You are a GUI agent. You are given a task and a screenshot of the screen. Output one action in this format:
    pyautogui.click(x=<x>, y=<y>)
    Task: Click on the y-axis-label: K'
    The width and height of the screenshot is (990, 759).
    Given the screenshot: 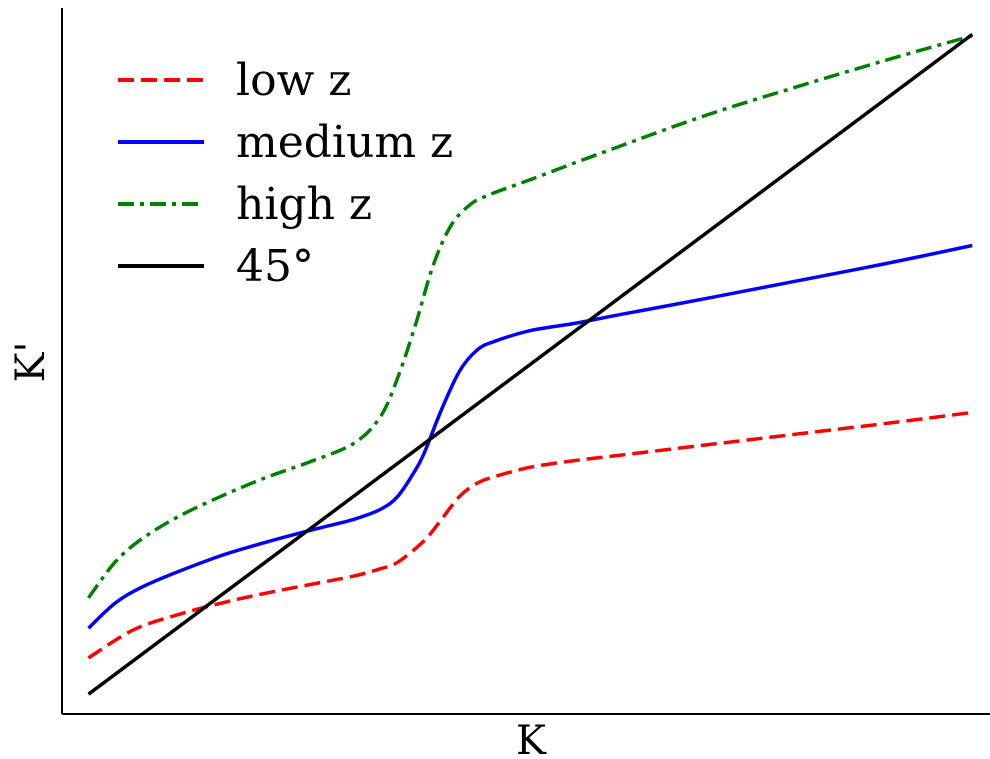 What is the action you would take?
    pyautogui.click(x=31, y=362)
    